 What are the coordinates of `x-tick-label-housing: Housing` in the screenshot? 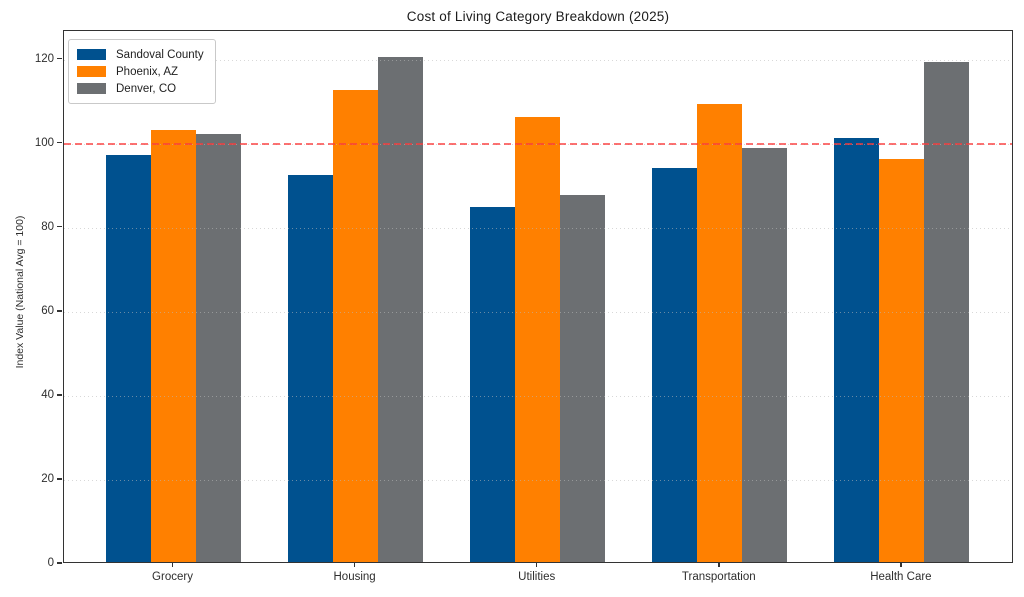 It's located at (354, 577).